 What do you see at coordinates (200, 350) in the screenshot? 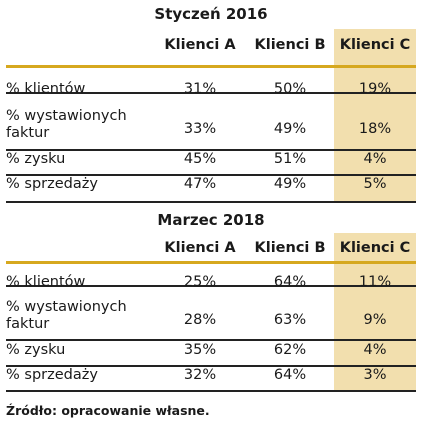
I see `table-cell: 35%` at bounding box center [200, 350].